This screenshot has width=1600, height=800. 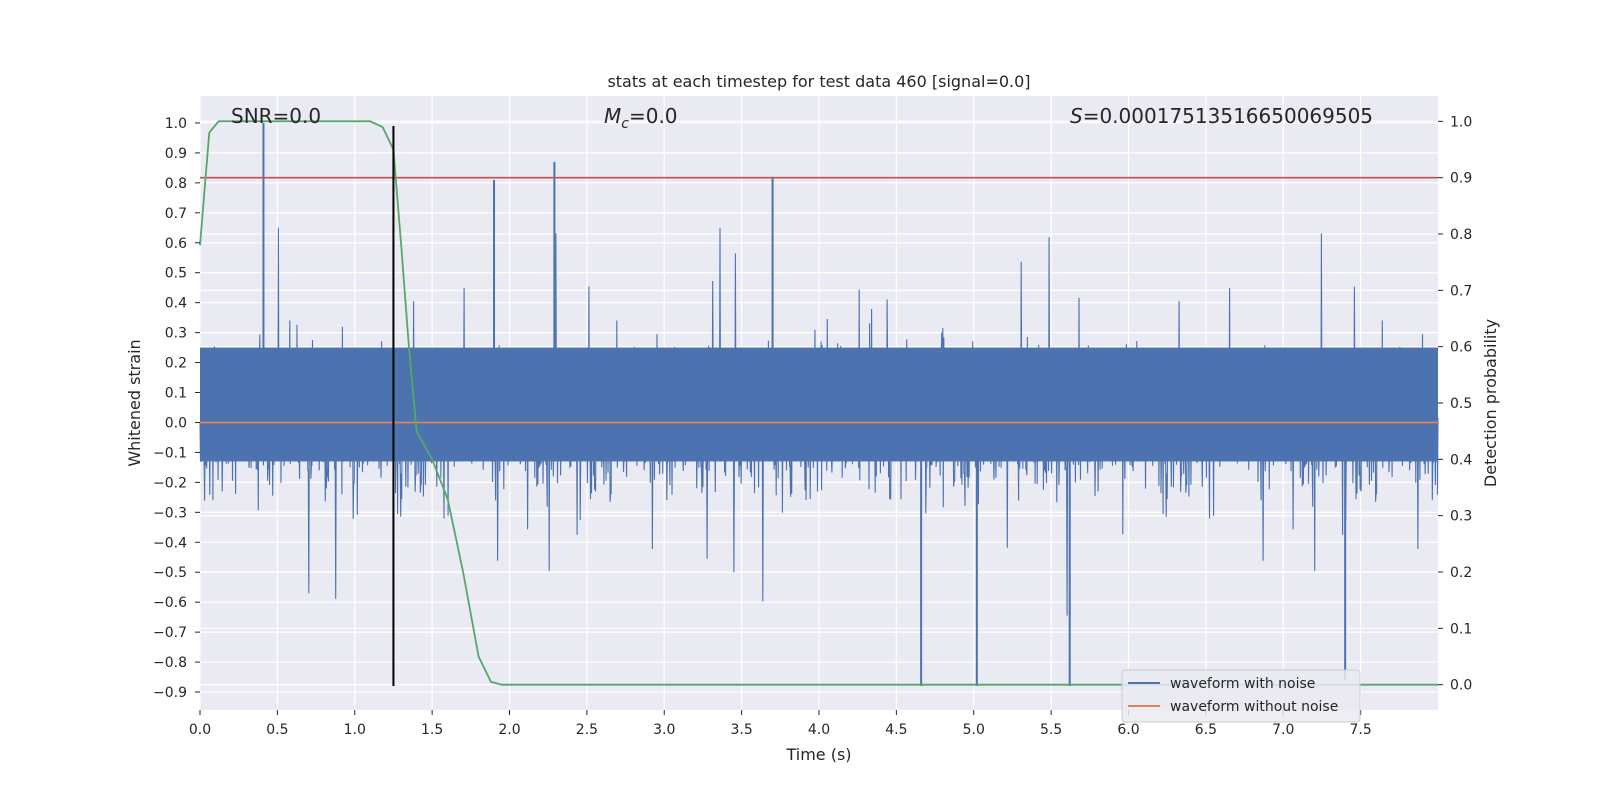 I want to click on x-tick-label: 0.0, so click(x=200, y=730).